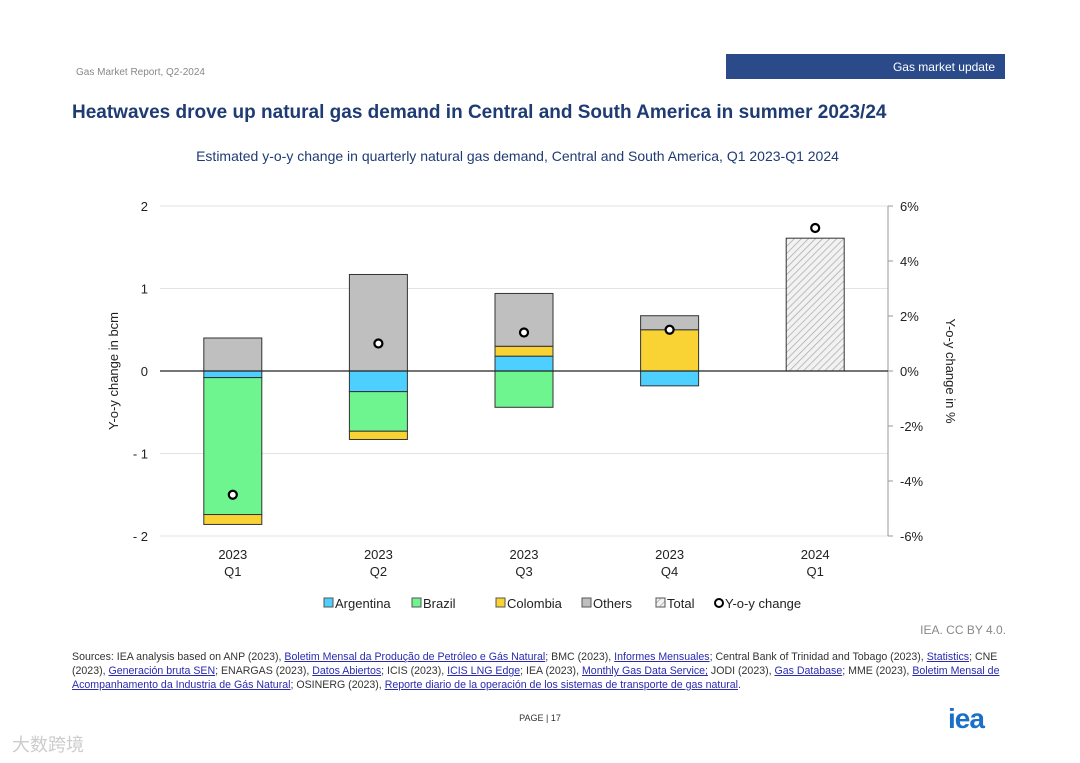 This screenshot has height=763, width=1080. I want to click on y2-axis-label: Y-o-y change in %, so click(950, 370).